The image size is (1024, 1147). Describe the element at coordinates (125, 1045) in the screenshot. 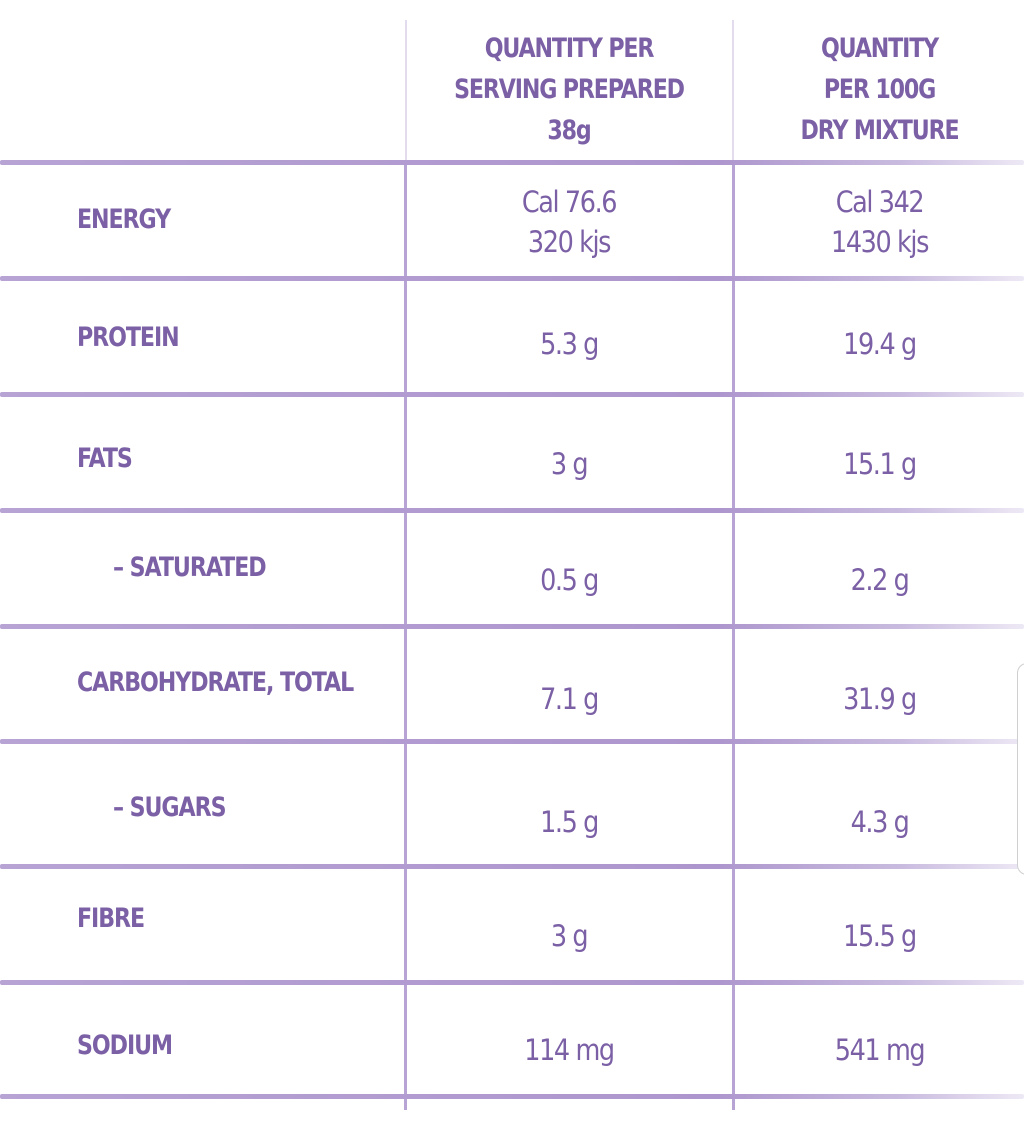

I see `row-label-sodium: SODIUM` at that location.